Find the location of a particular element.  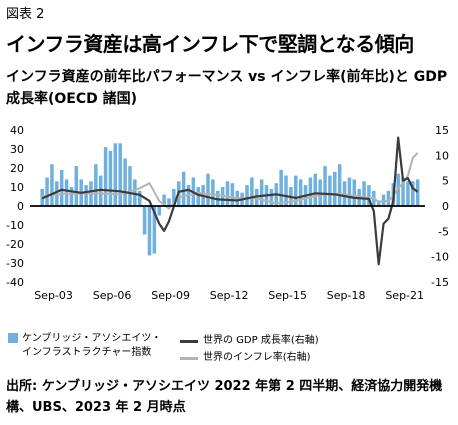

left-axis-tick-label: 10 is located at coordinates (17, 187).